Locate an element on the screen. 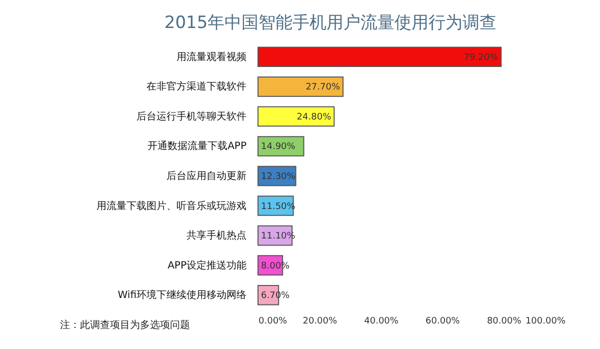 The width and height of the screenshot is (600, 349). x-tick-label: 80.00% is located at coordinates (504, 321).